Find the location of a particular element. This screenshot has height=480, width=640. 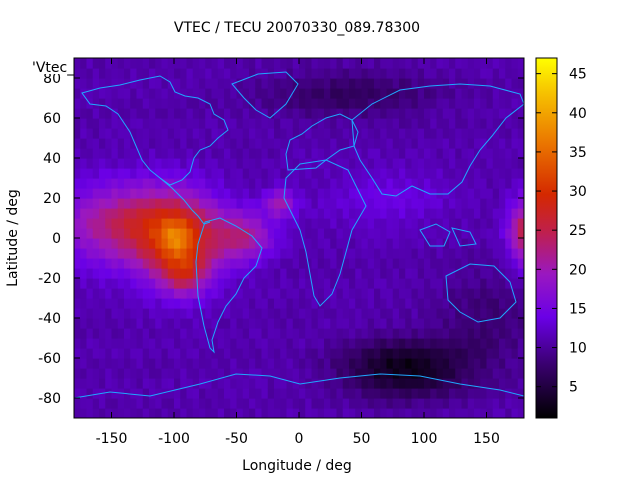

coastline-africa is located at coordinates (325, 233).